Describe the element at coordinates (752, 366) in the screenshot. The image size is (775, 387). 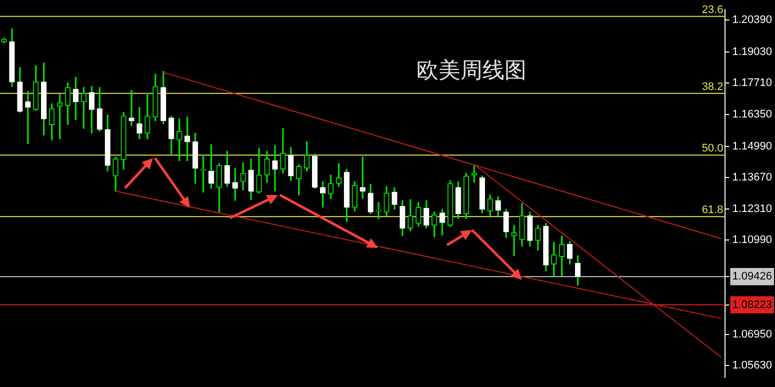
I see `y-tick-label: 1.05630` at that location.